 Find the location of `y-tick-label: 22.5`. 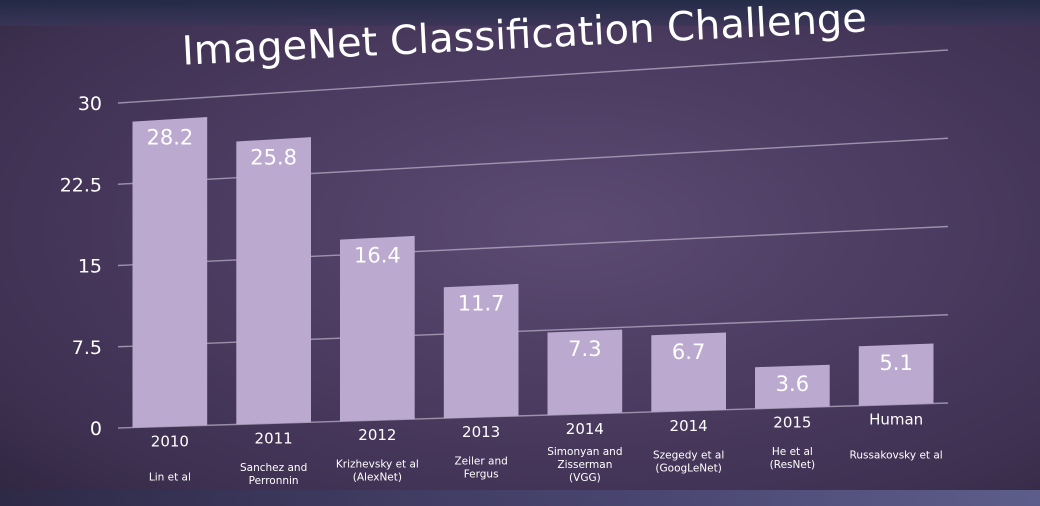

y-tick-label: 22.5 is located at coordinates (81, 185).